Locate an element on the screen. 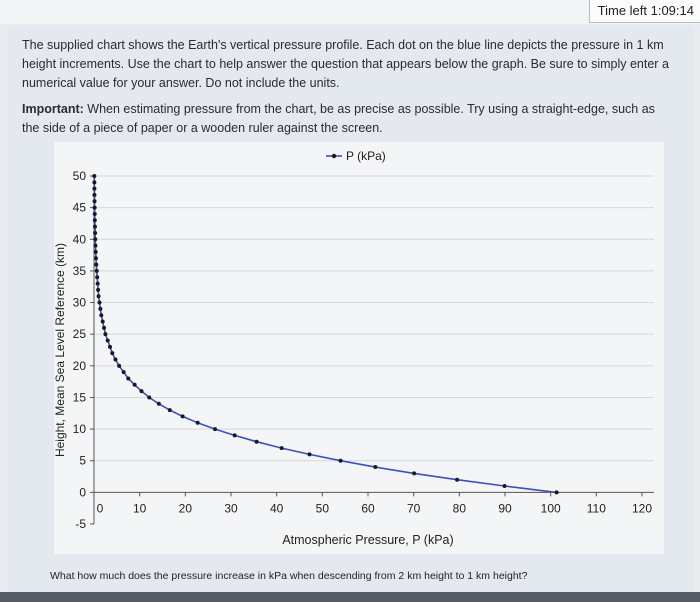 Image resolution: width=700 pixels, height=602 pixels. data-point-30km is located at coordinates (99, 302).